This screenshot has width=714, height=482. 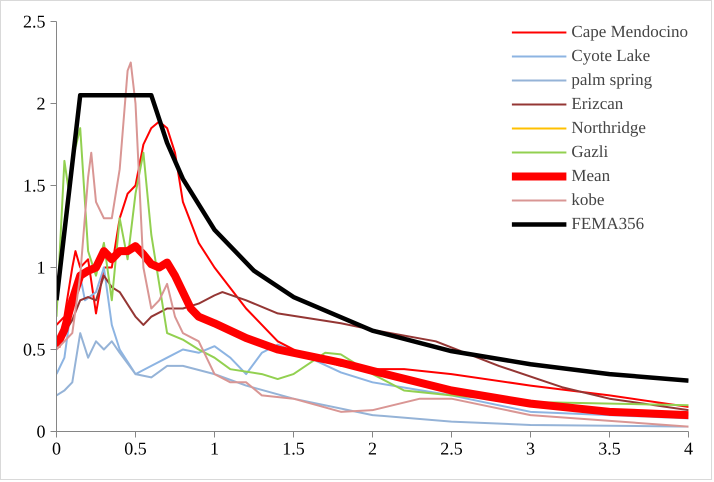 I want to click on legend-label: Northridge, so click(x=608, y=128).